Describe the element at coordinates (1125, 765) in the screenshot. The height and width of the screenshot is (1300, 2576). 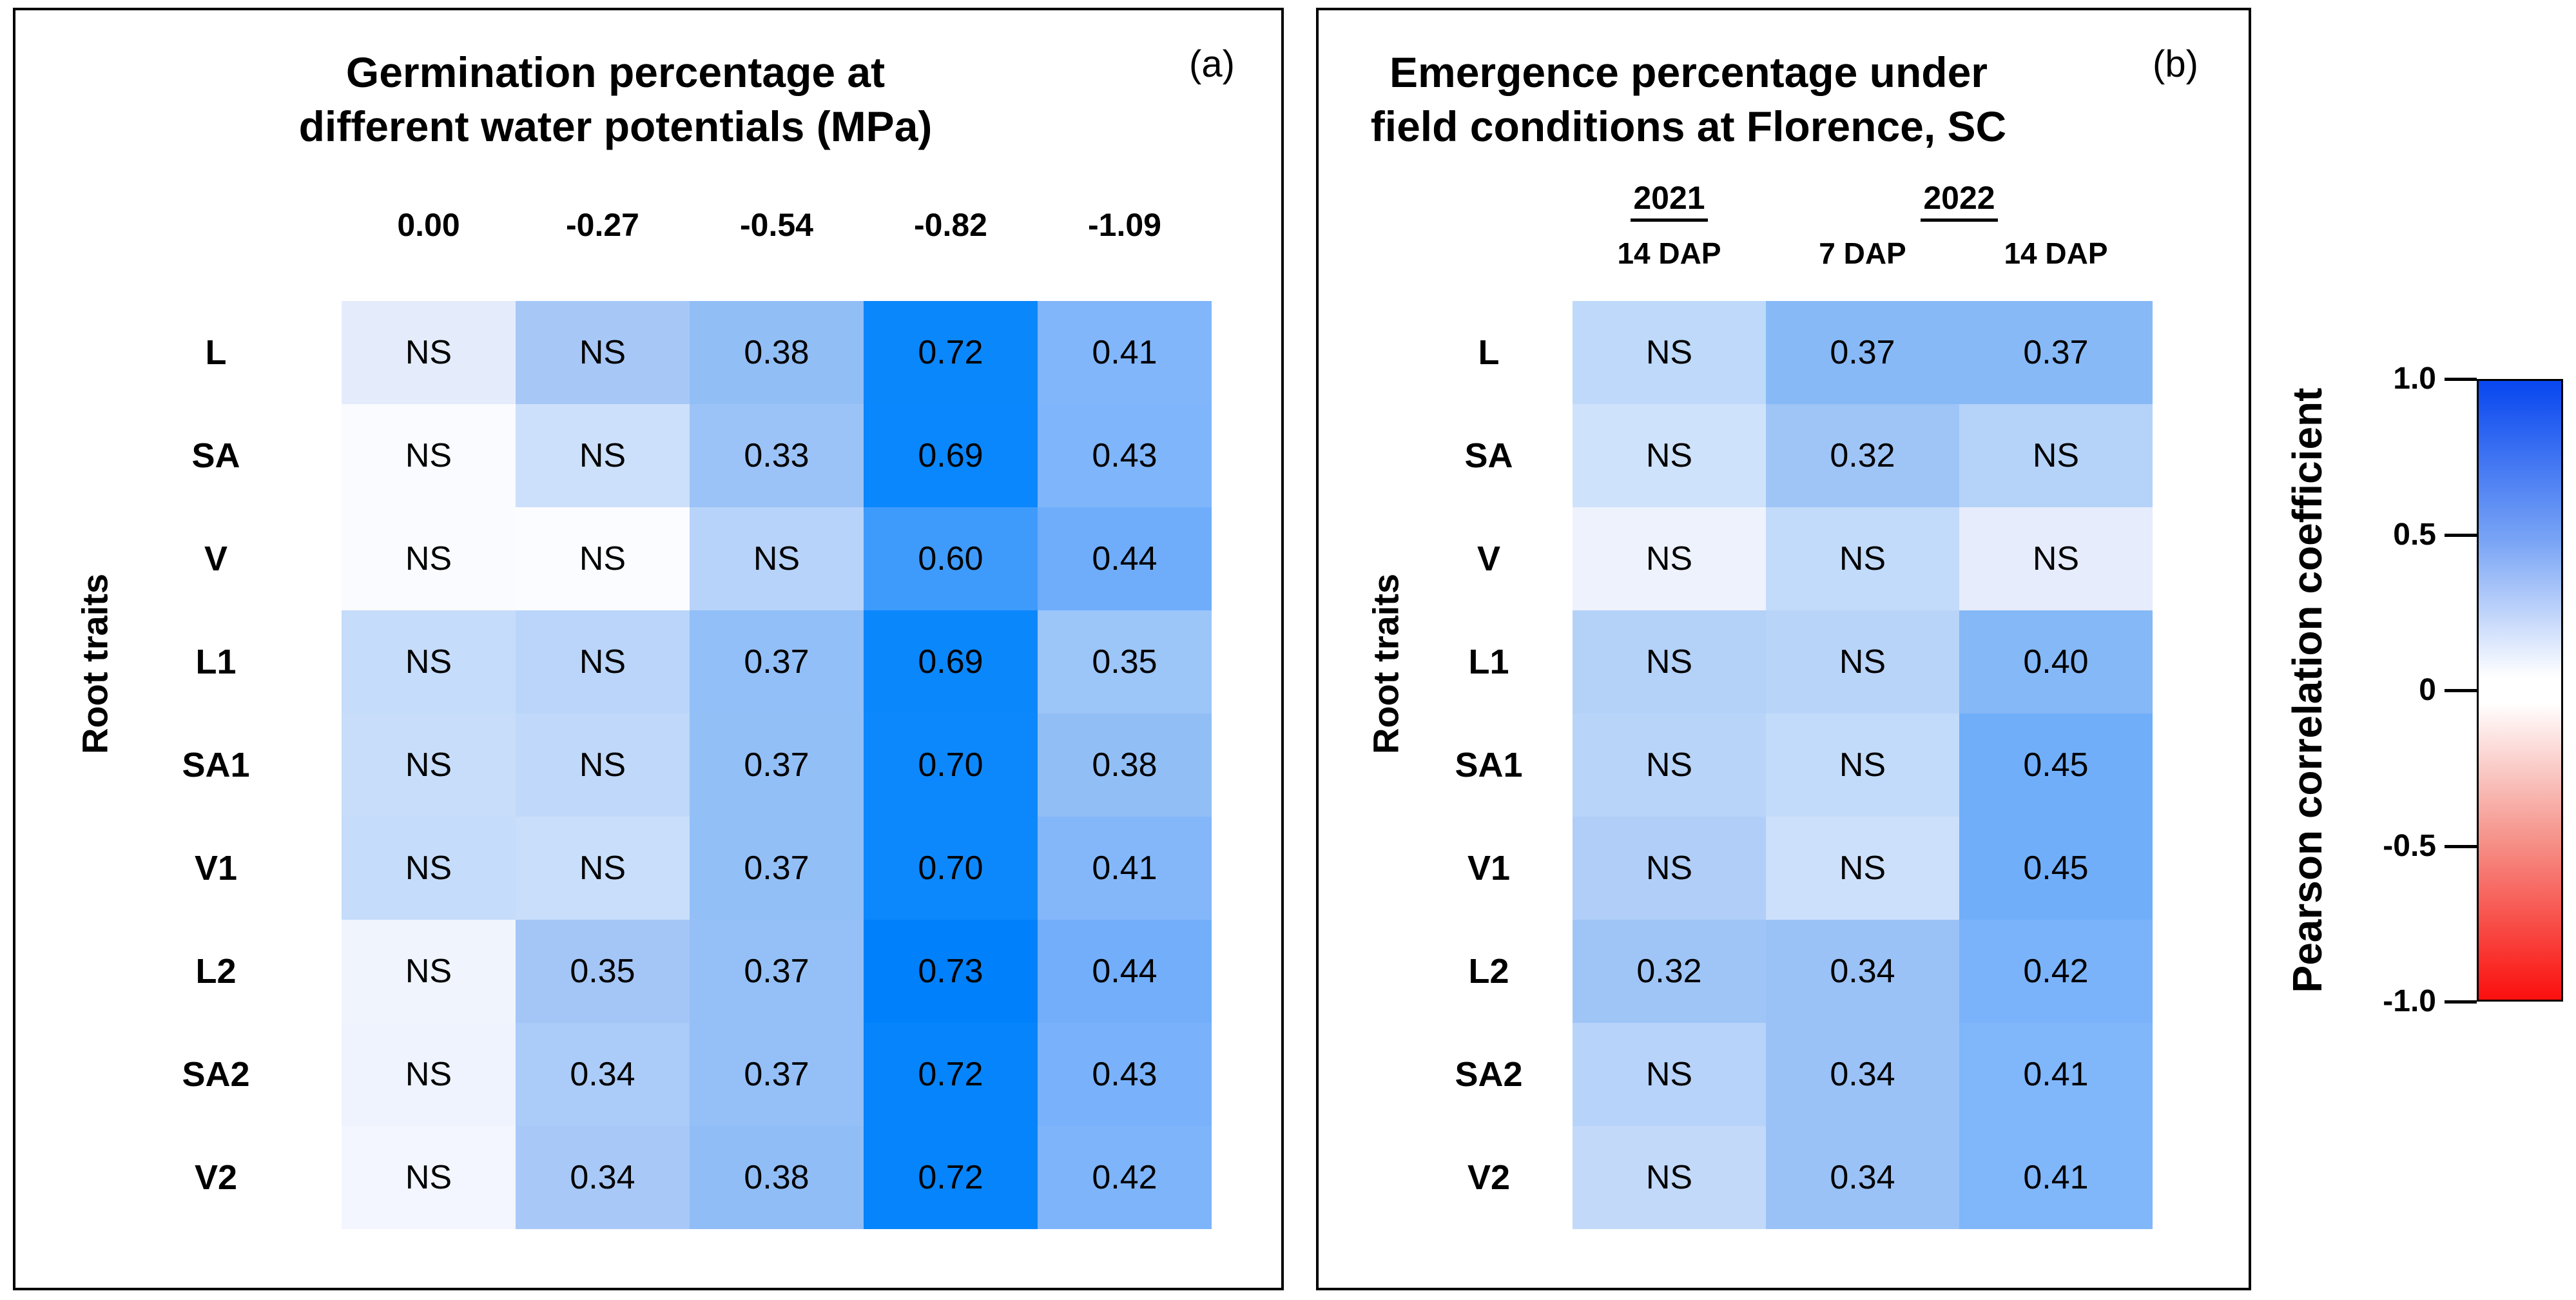
I see `heatmap-cell-a-sa1-4: 0.38` at that location.